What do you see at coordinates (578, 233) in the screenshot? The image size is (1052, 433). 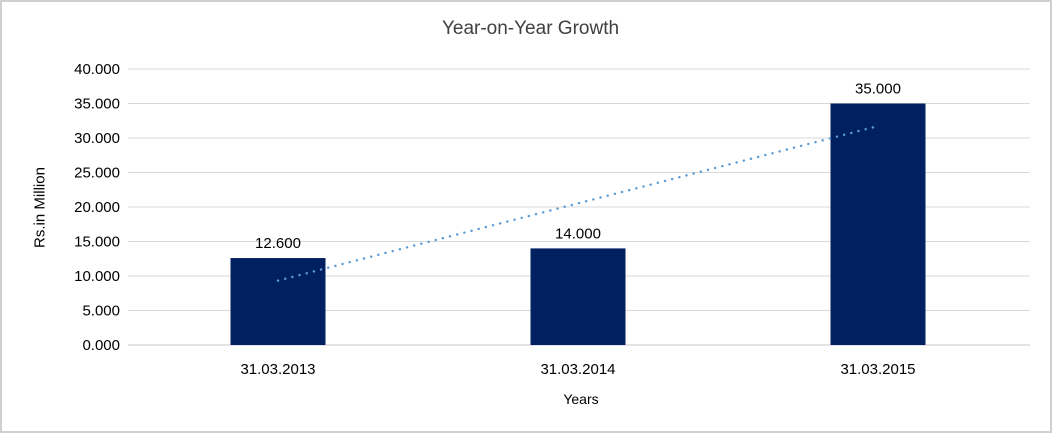 I see `bar-data-label: 14.000` at bounding box center [578, 233].